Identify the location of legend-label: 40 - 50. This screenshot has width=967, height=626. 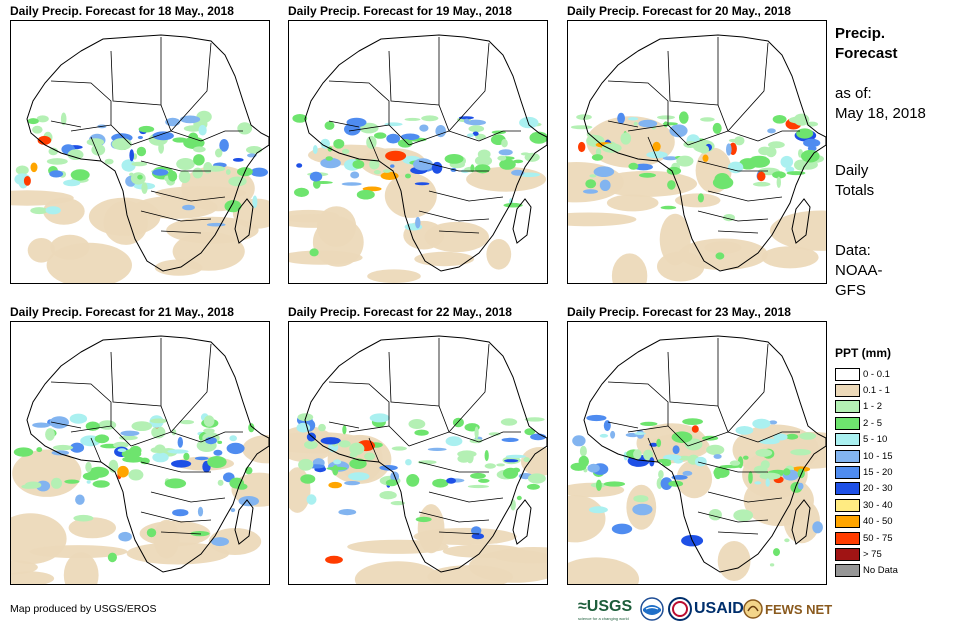
(878, 522).